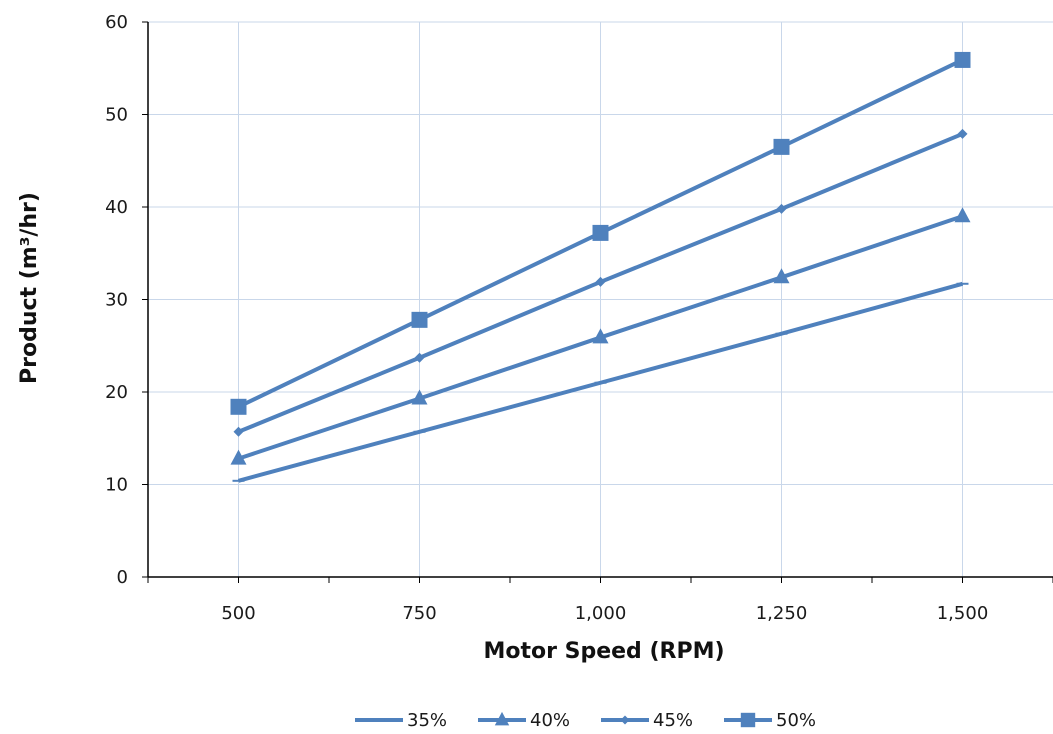 This screenshot has width=1053, height=734. Describe the element at coordinates (116, 115) in the screenshot. I see `y-tick-label: 50` at that location.